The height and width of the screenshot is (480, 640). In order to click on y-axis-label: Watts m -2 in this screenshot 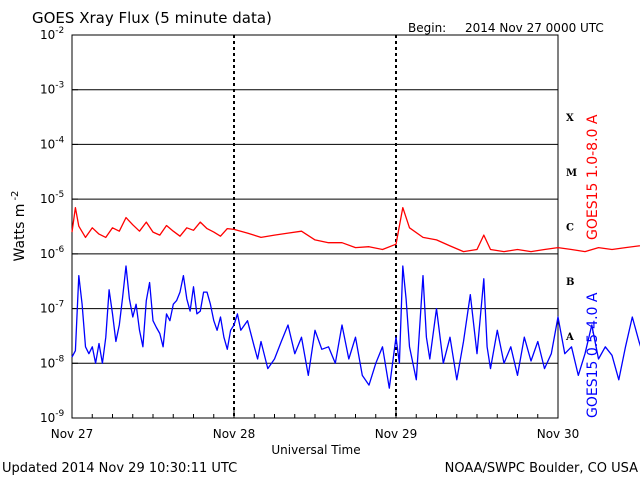, I will do `click(19, 226)`.